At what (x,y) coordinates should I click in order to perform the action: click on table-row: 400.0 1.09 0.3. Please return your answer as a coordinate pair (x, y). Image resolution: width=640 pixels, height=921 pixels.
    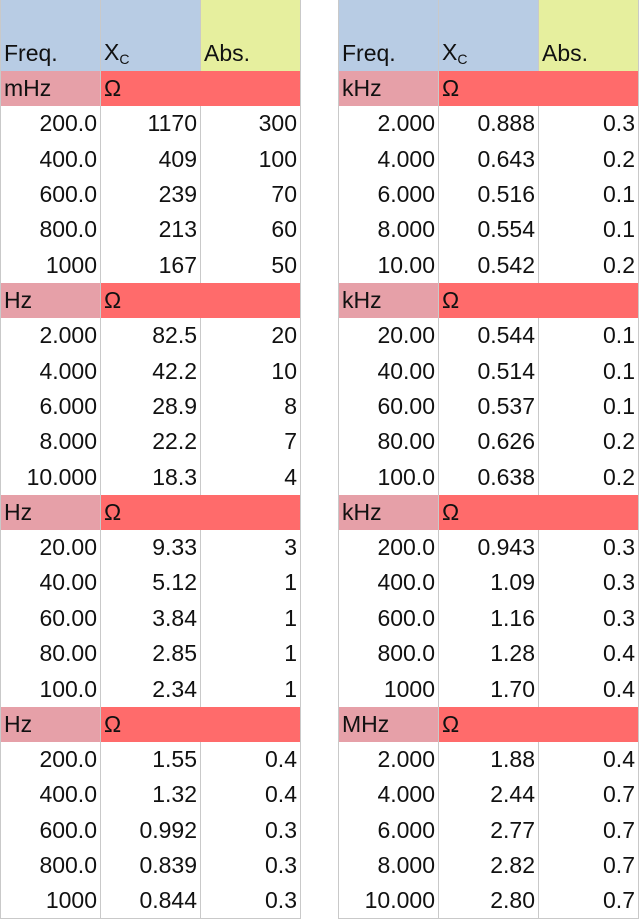
    Looking at the image, I should click on (488, 583).